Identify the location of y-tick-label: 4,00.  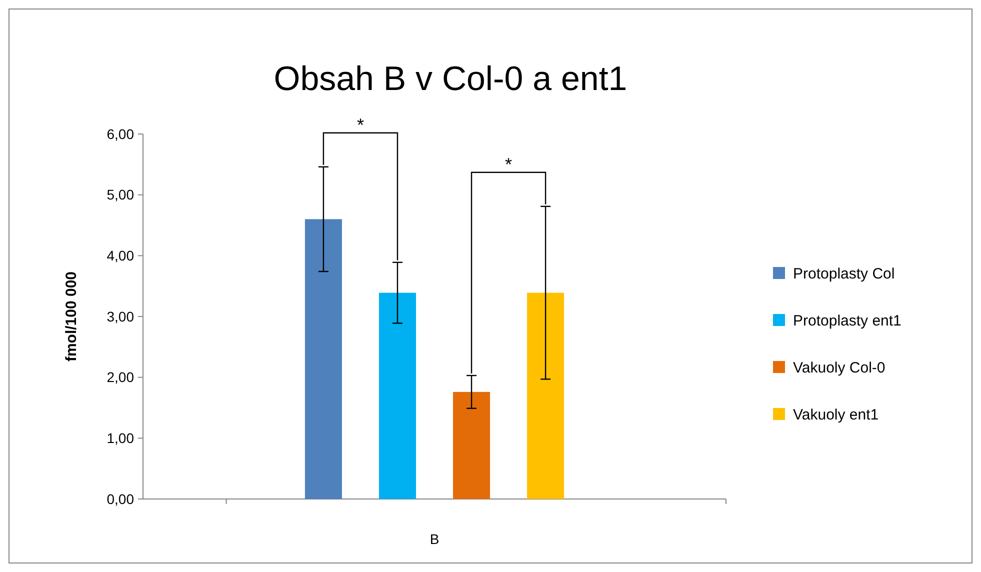
(120, 256).